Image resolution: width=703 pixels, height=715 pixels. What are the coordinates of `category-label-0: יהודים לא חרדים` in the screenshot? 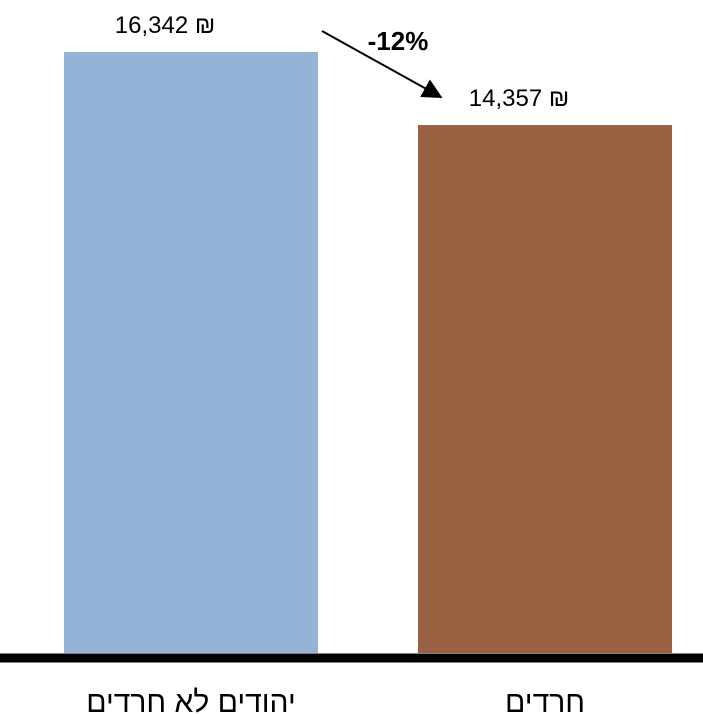 It's located at (191, 700).